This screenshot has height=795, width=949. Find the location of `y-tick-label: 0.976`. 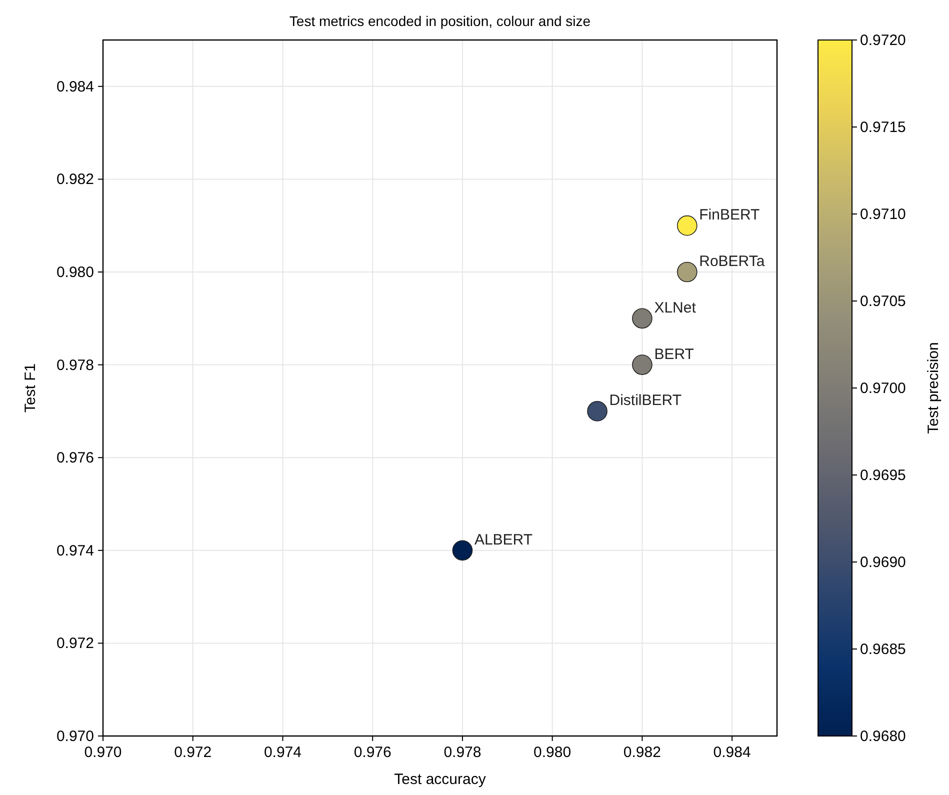

y-tick-label: 0.976 is located at coordinates (75, 458).